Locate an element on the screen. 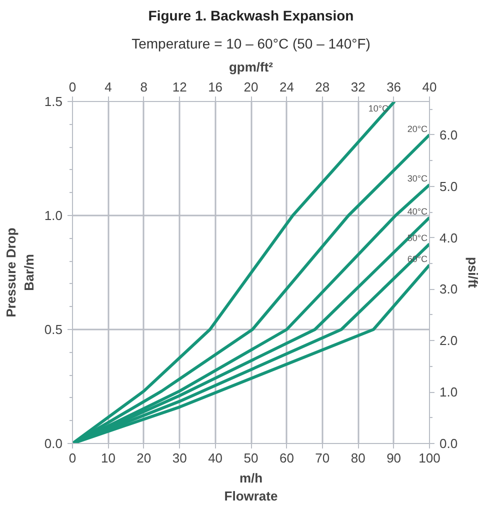  x-tick-label: 20 is located at coordinates (144, 458).